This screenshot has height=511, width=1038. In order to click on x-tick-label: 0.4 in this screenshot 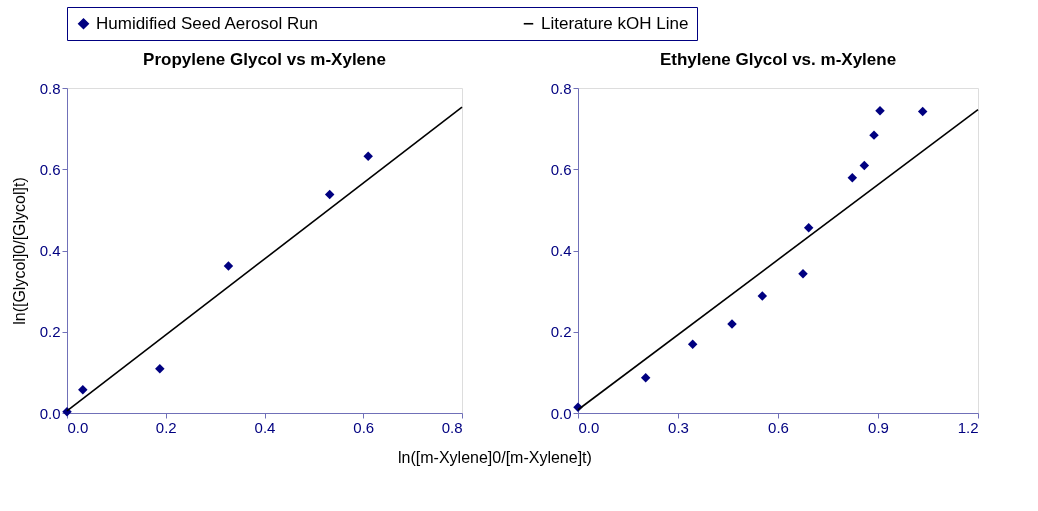, I will do `click(265, 427)`.